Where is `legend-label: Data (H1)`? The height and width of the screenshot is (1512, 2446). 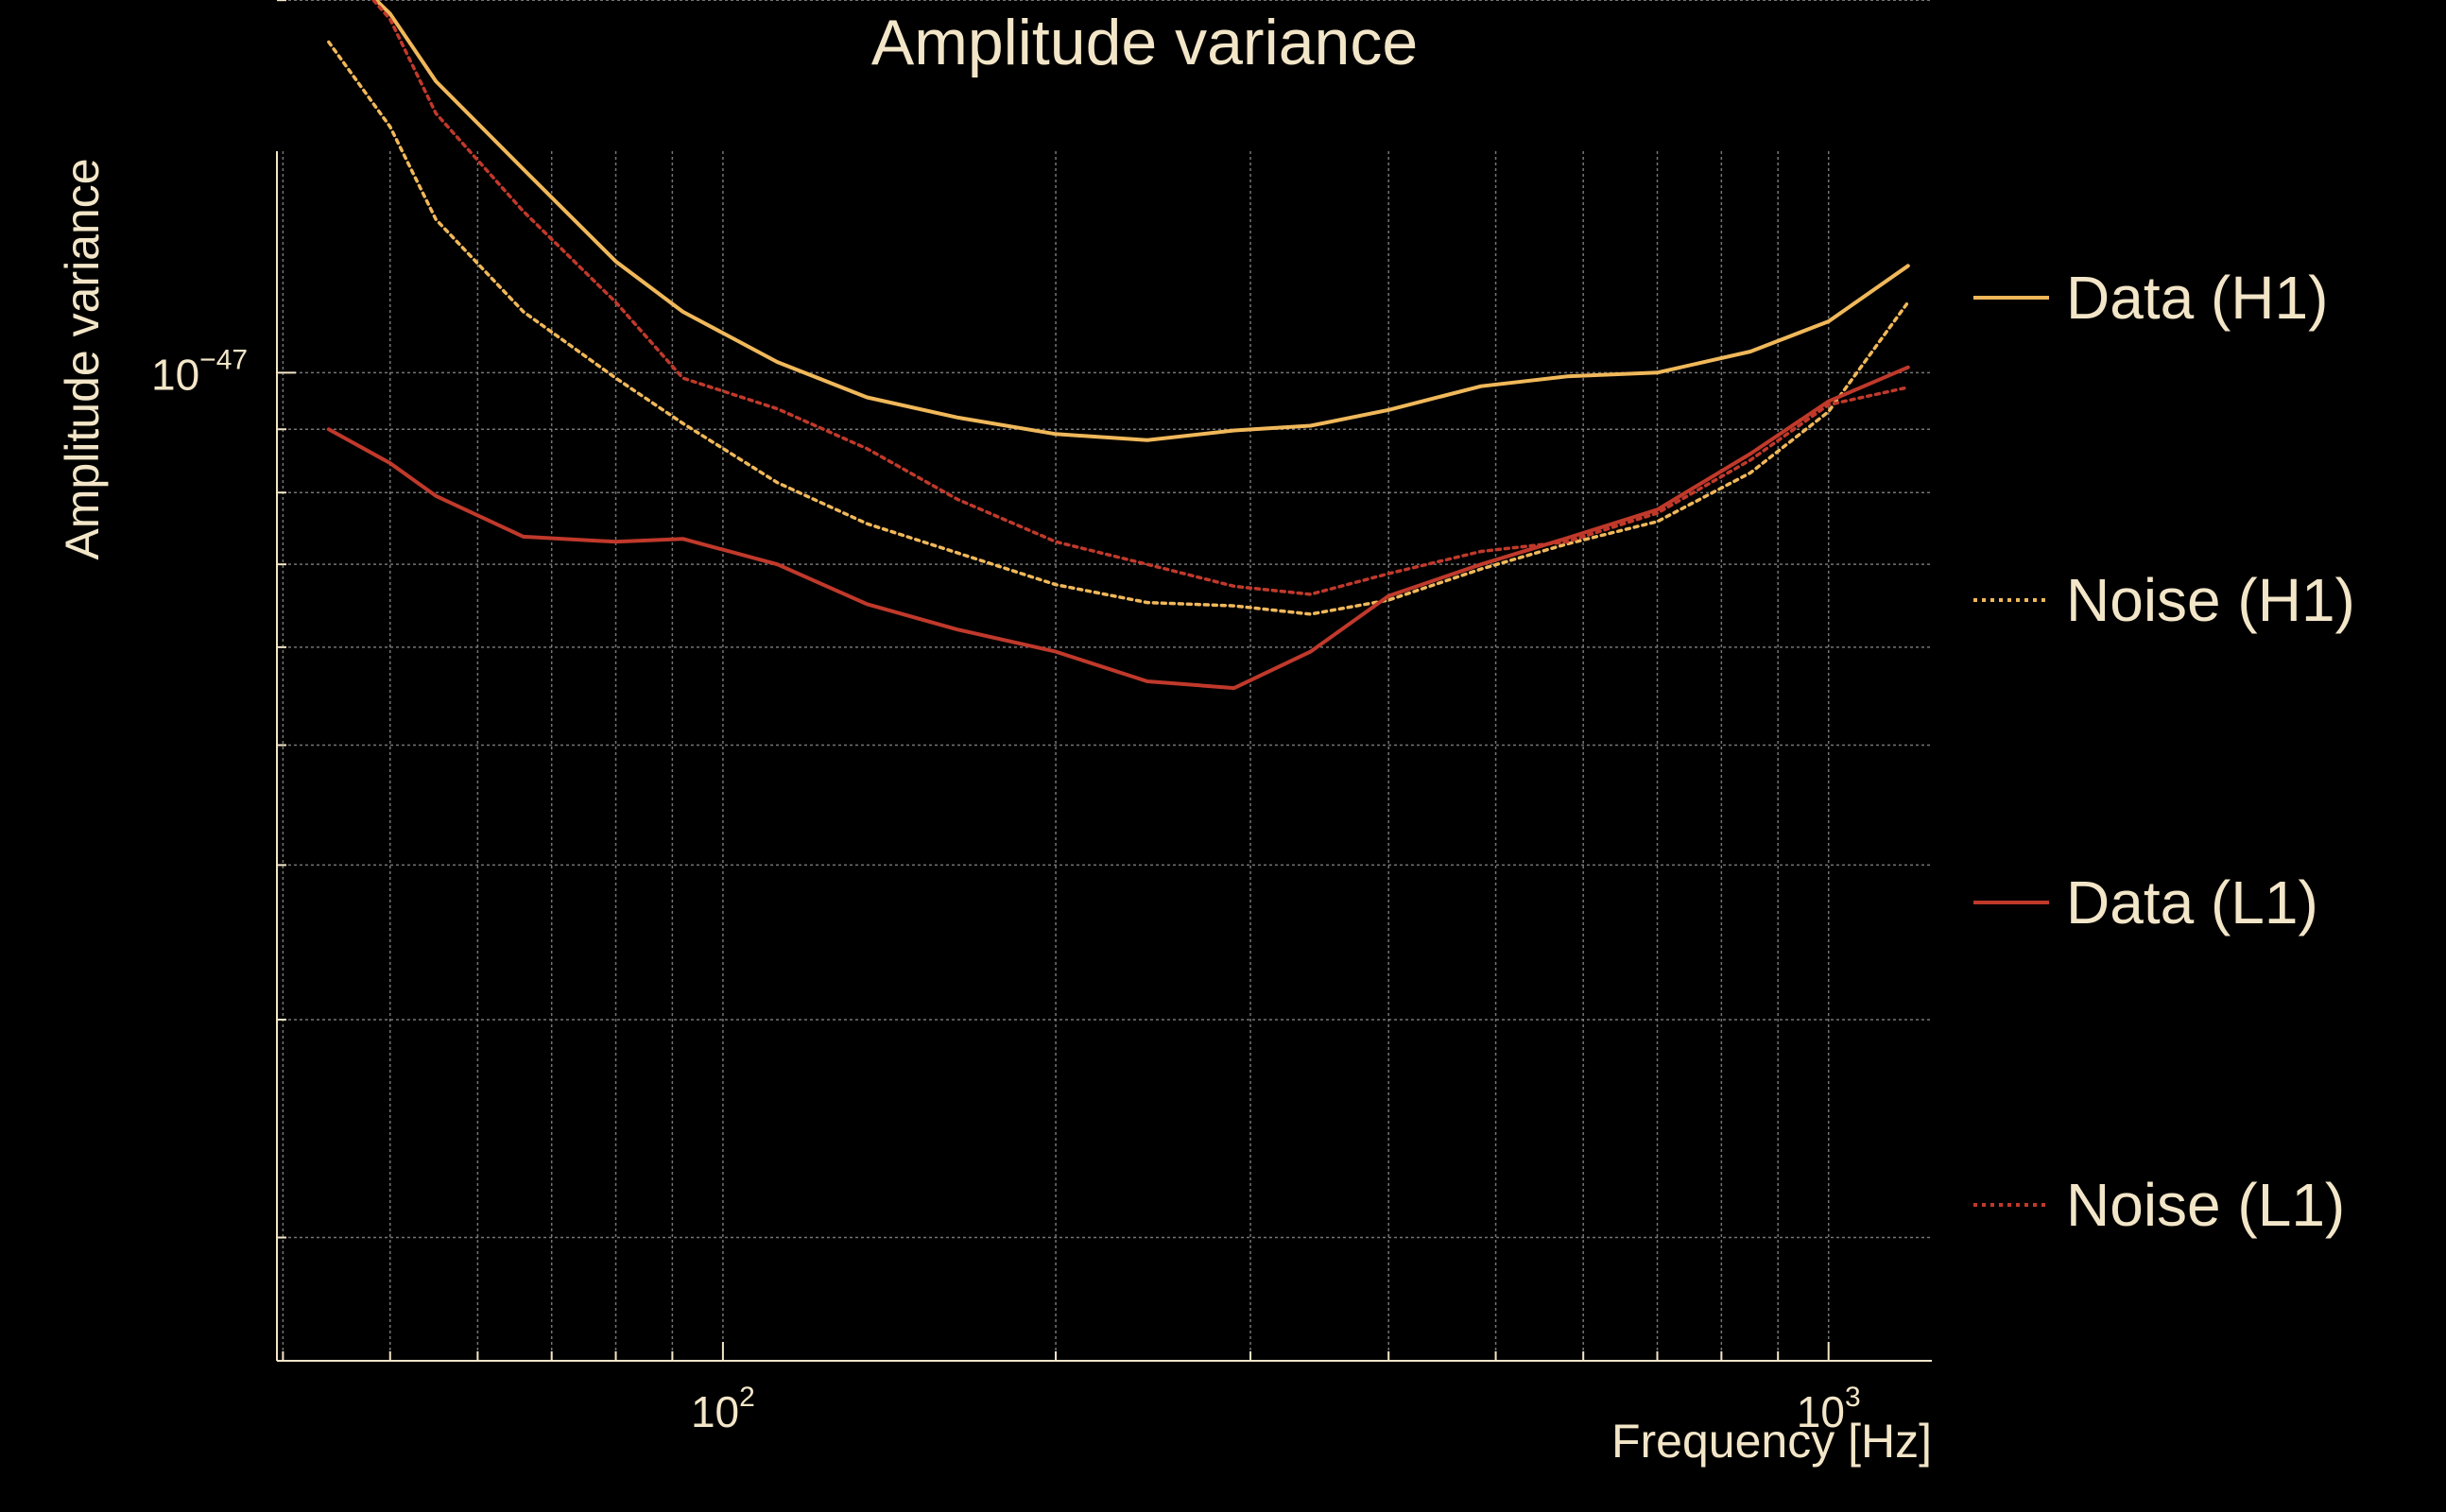 legend-label: Data (H1) is located at coordinates (2197, 298).